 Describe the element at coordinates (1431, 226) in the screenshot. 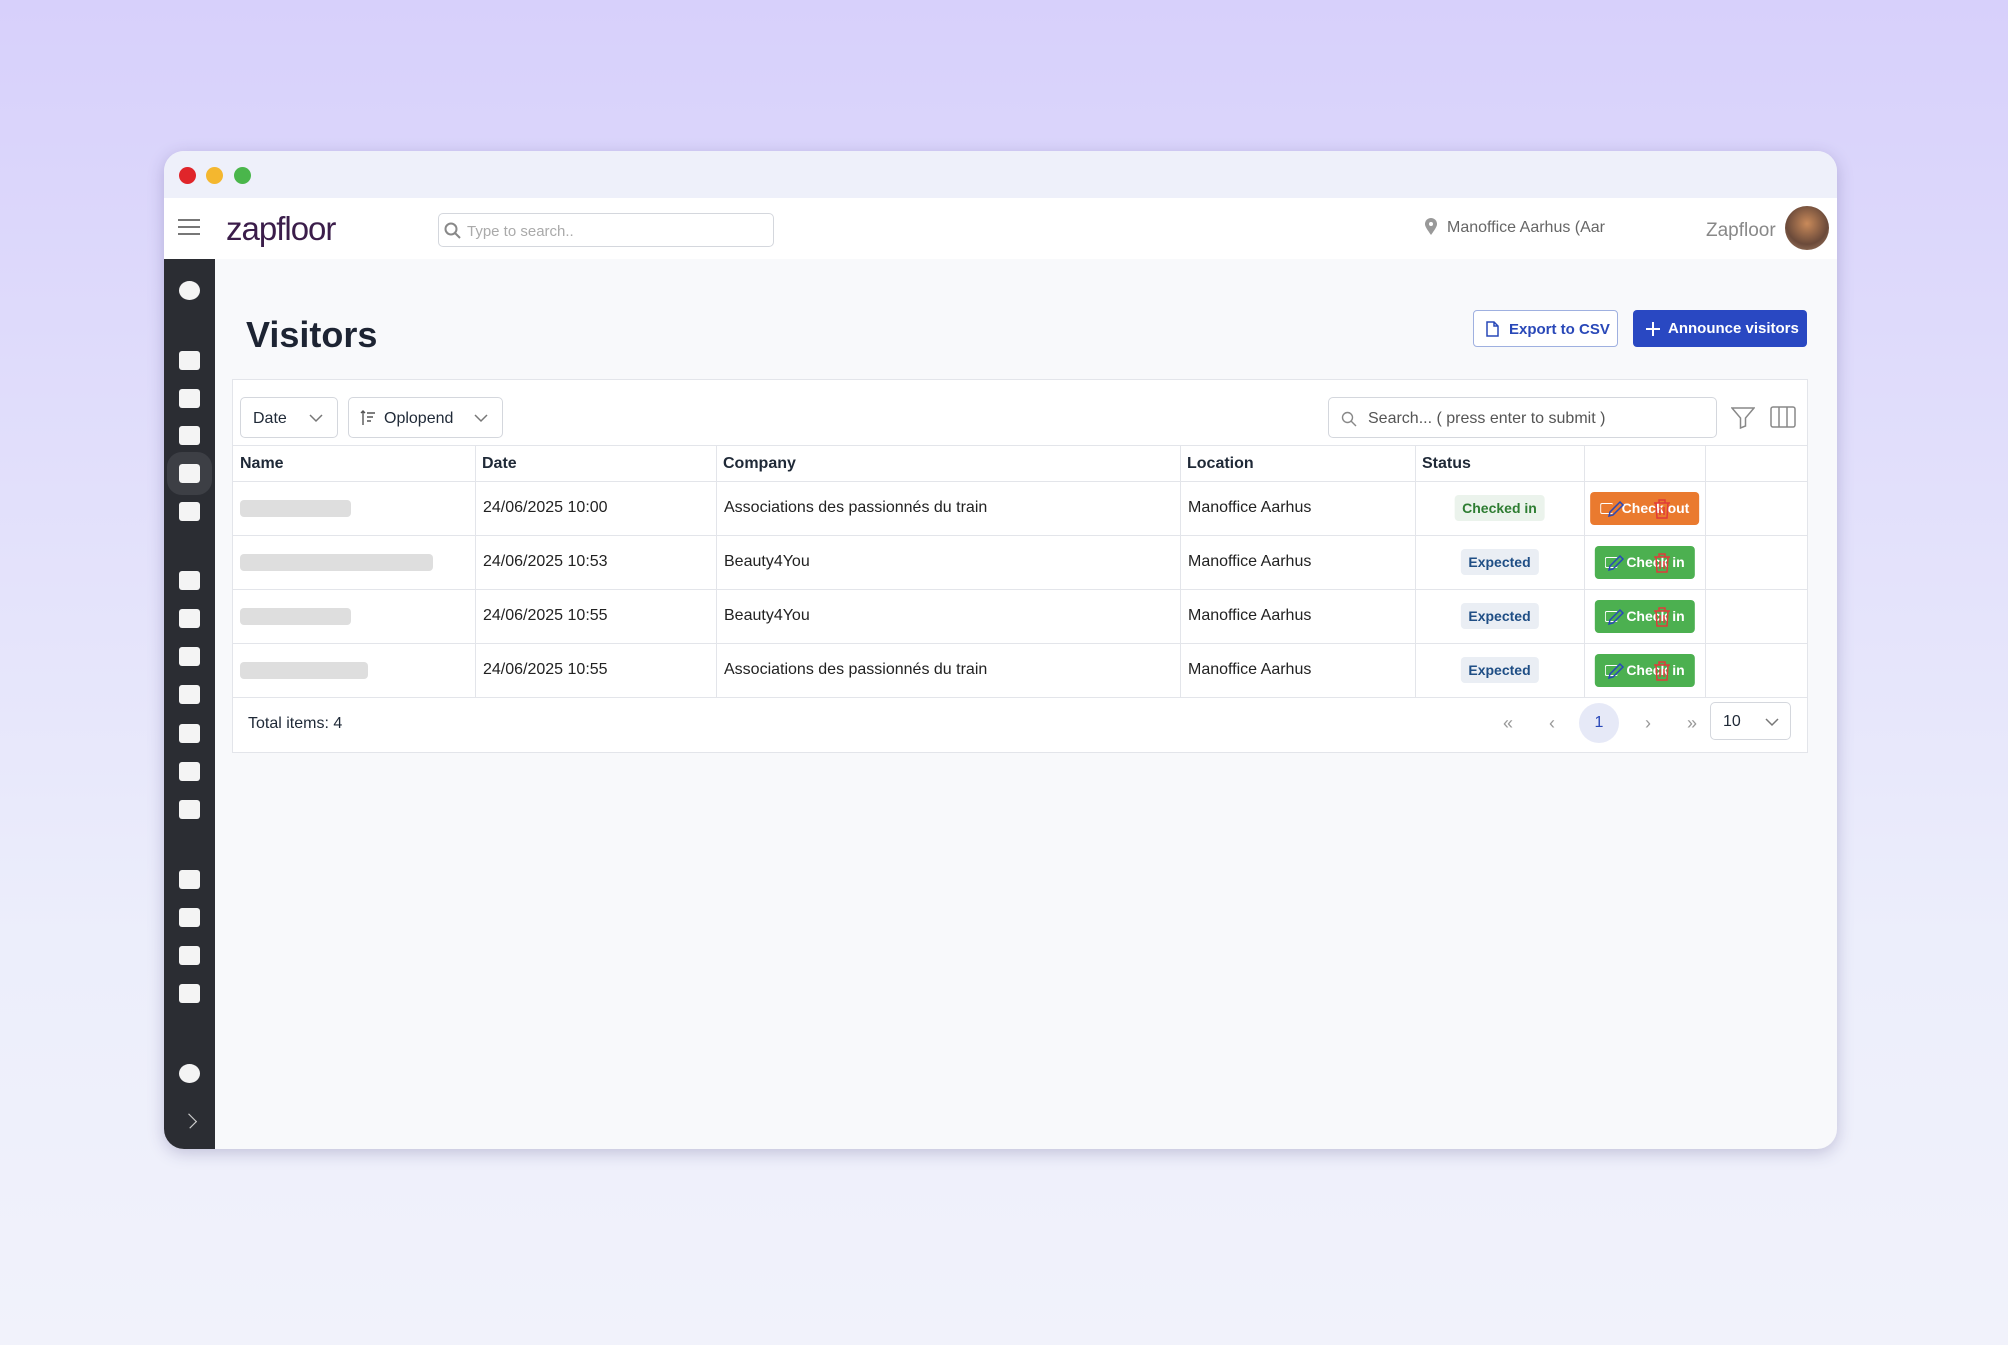

I see `location-icon` at that location.